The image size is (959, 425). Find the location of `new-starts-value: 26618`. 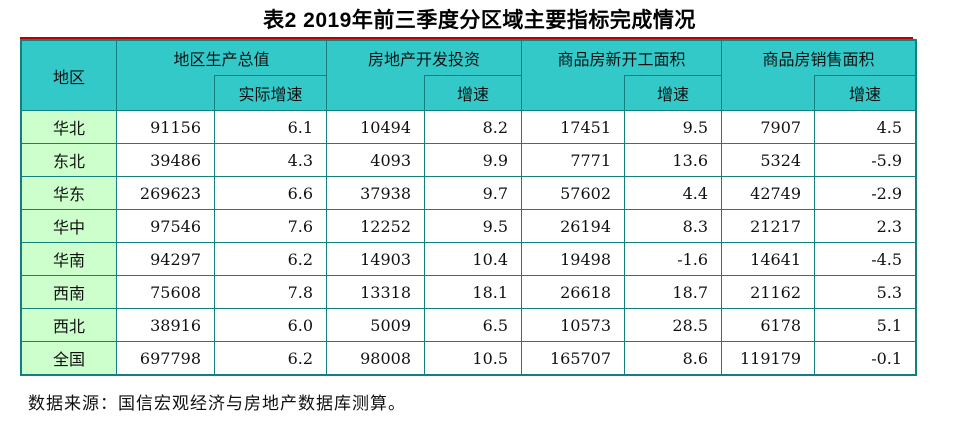

new-starts-value: 26618 is located at coordinates (574, 292).